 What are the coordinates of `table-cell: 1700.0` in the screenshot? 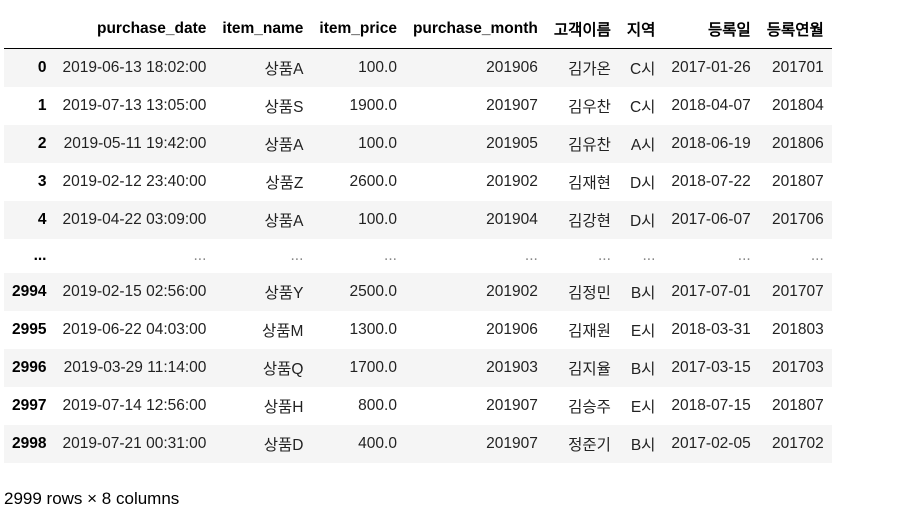 It's located at (373, 367).